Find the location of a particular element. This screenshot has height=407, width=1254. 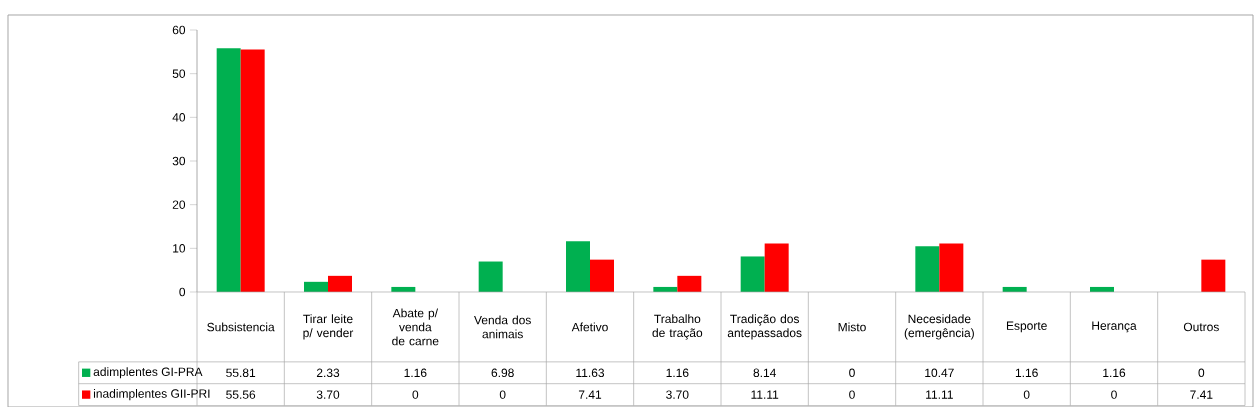

legend-label: inadimplentes GII-PRI is located at coordinates (151, 395).